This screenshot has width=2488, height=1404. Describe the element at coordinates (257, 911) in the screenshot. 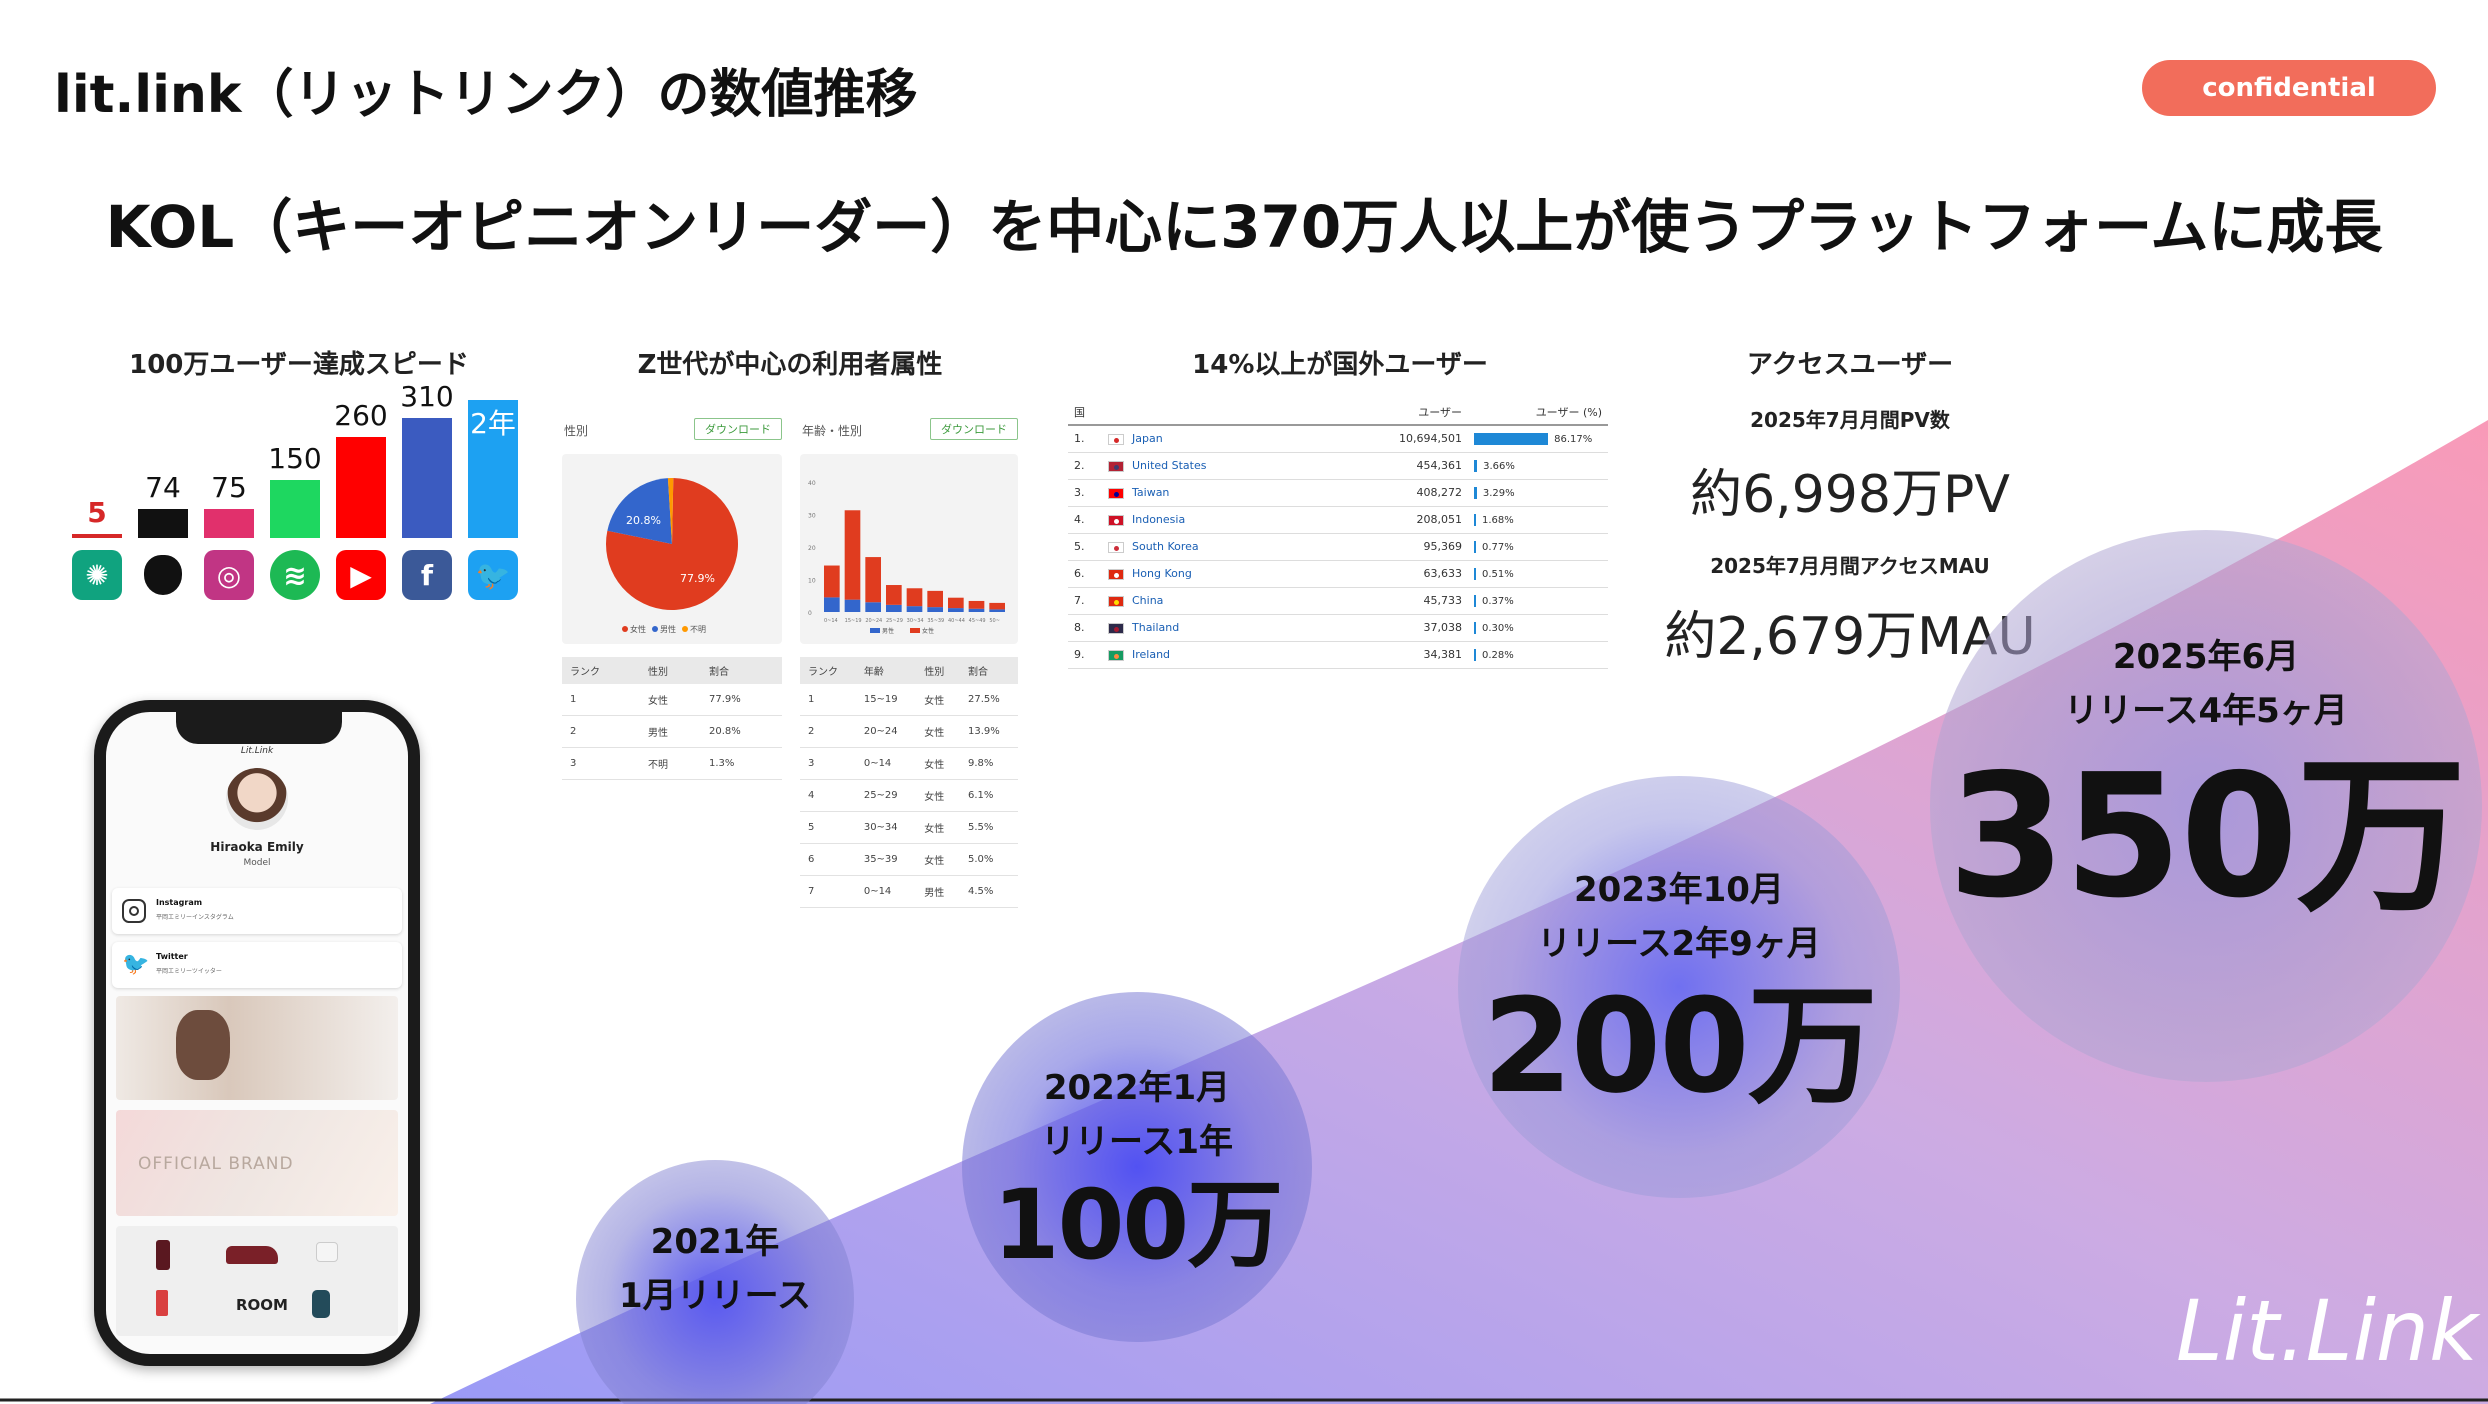

I see `link-card-instagram: Instagram 平岡エミリーインスタグラム` at that location.